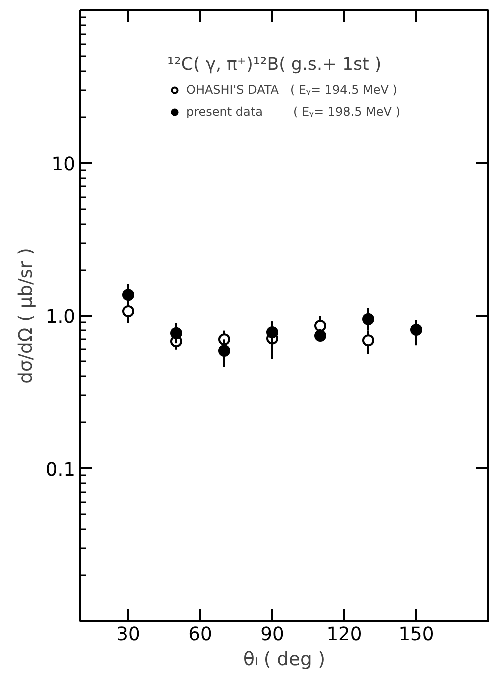 Image resolution: width=490 pixels, height=681 pixels. I want to click on x-tick-label: 30, so click(128, 635).